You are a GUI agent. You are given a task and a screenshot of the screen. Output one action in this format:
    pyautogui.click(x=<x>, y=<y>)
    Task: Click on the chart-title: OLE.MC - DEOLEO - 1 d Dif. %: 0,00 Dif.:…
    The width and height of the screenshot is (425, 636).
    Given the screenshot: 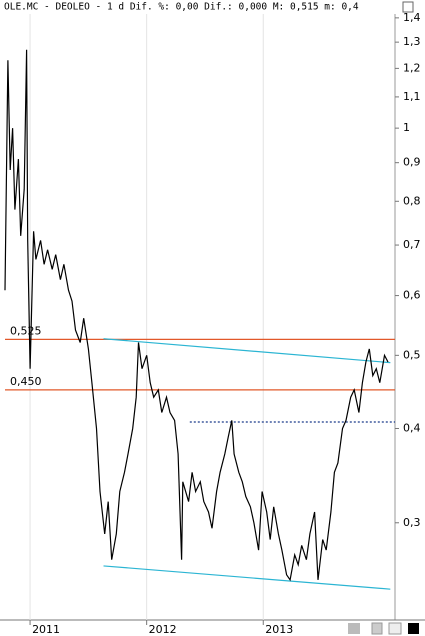 What is the action you would take?
    pyautogui.click(x=181, y=7)
    